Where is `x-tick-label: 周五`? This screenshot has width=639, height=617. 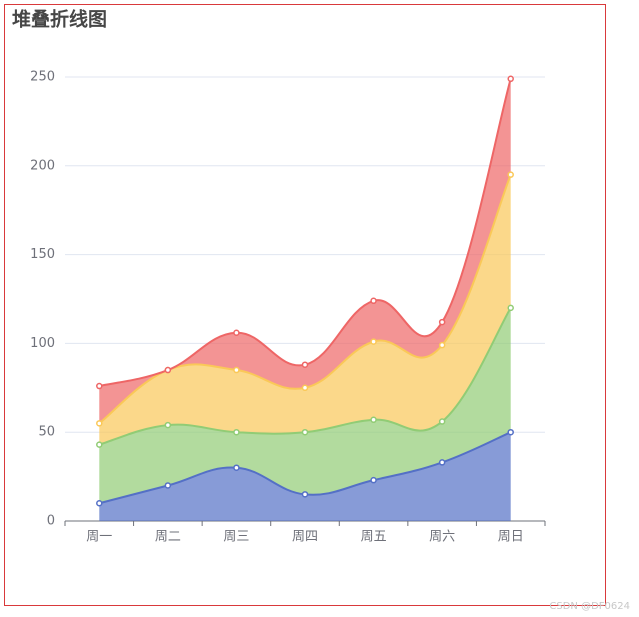
x-tick-label: 周五 is located at coordinates (374, 537).